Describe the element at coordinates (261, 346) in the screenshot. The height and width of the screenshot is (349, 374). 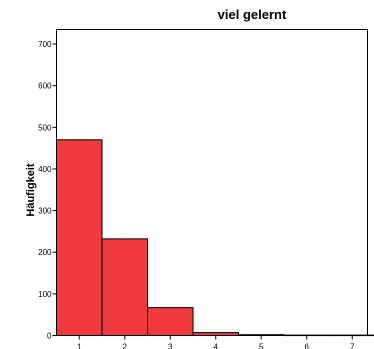
I see `x-tick-label-5: 5` at that location.